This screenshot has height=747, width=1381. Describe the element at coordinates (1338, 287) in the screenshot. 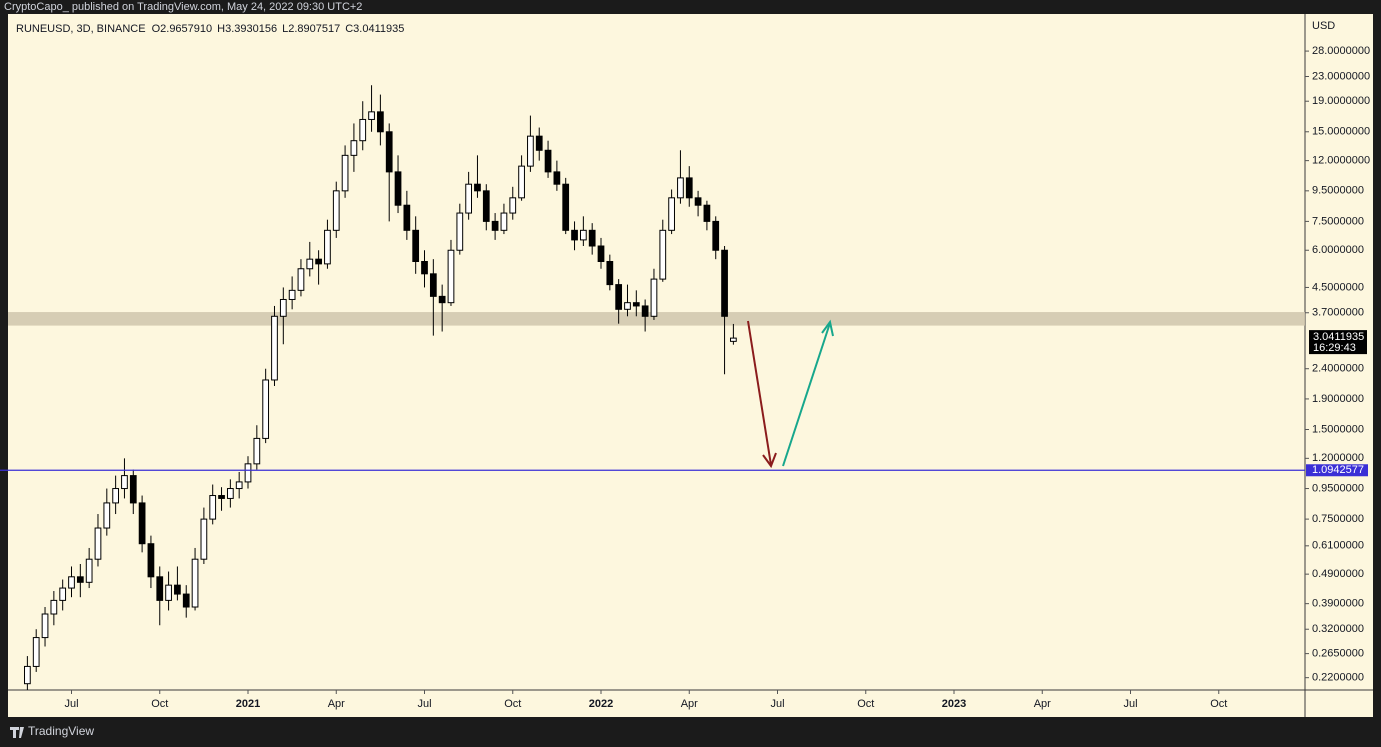

I see `y-tick-label: 4.5000000` at that location.